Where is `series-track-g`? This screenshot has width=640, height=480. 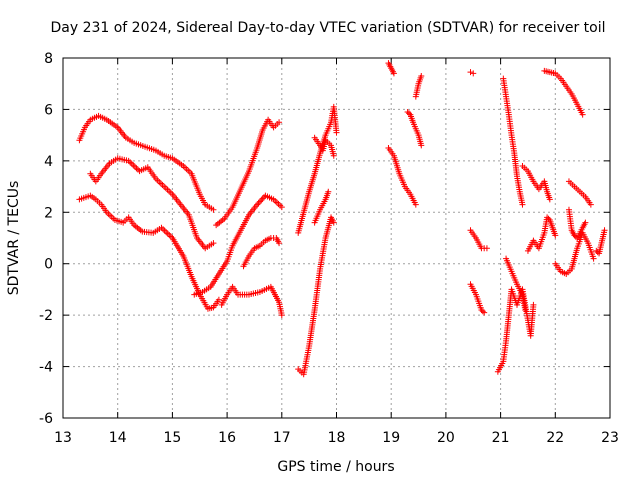 series-track-g is located at coordinates (261, 252).